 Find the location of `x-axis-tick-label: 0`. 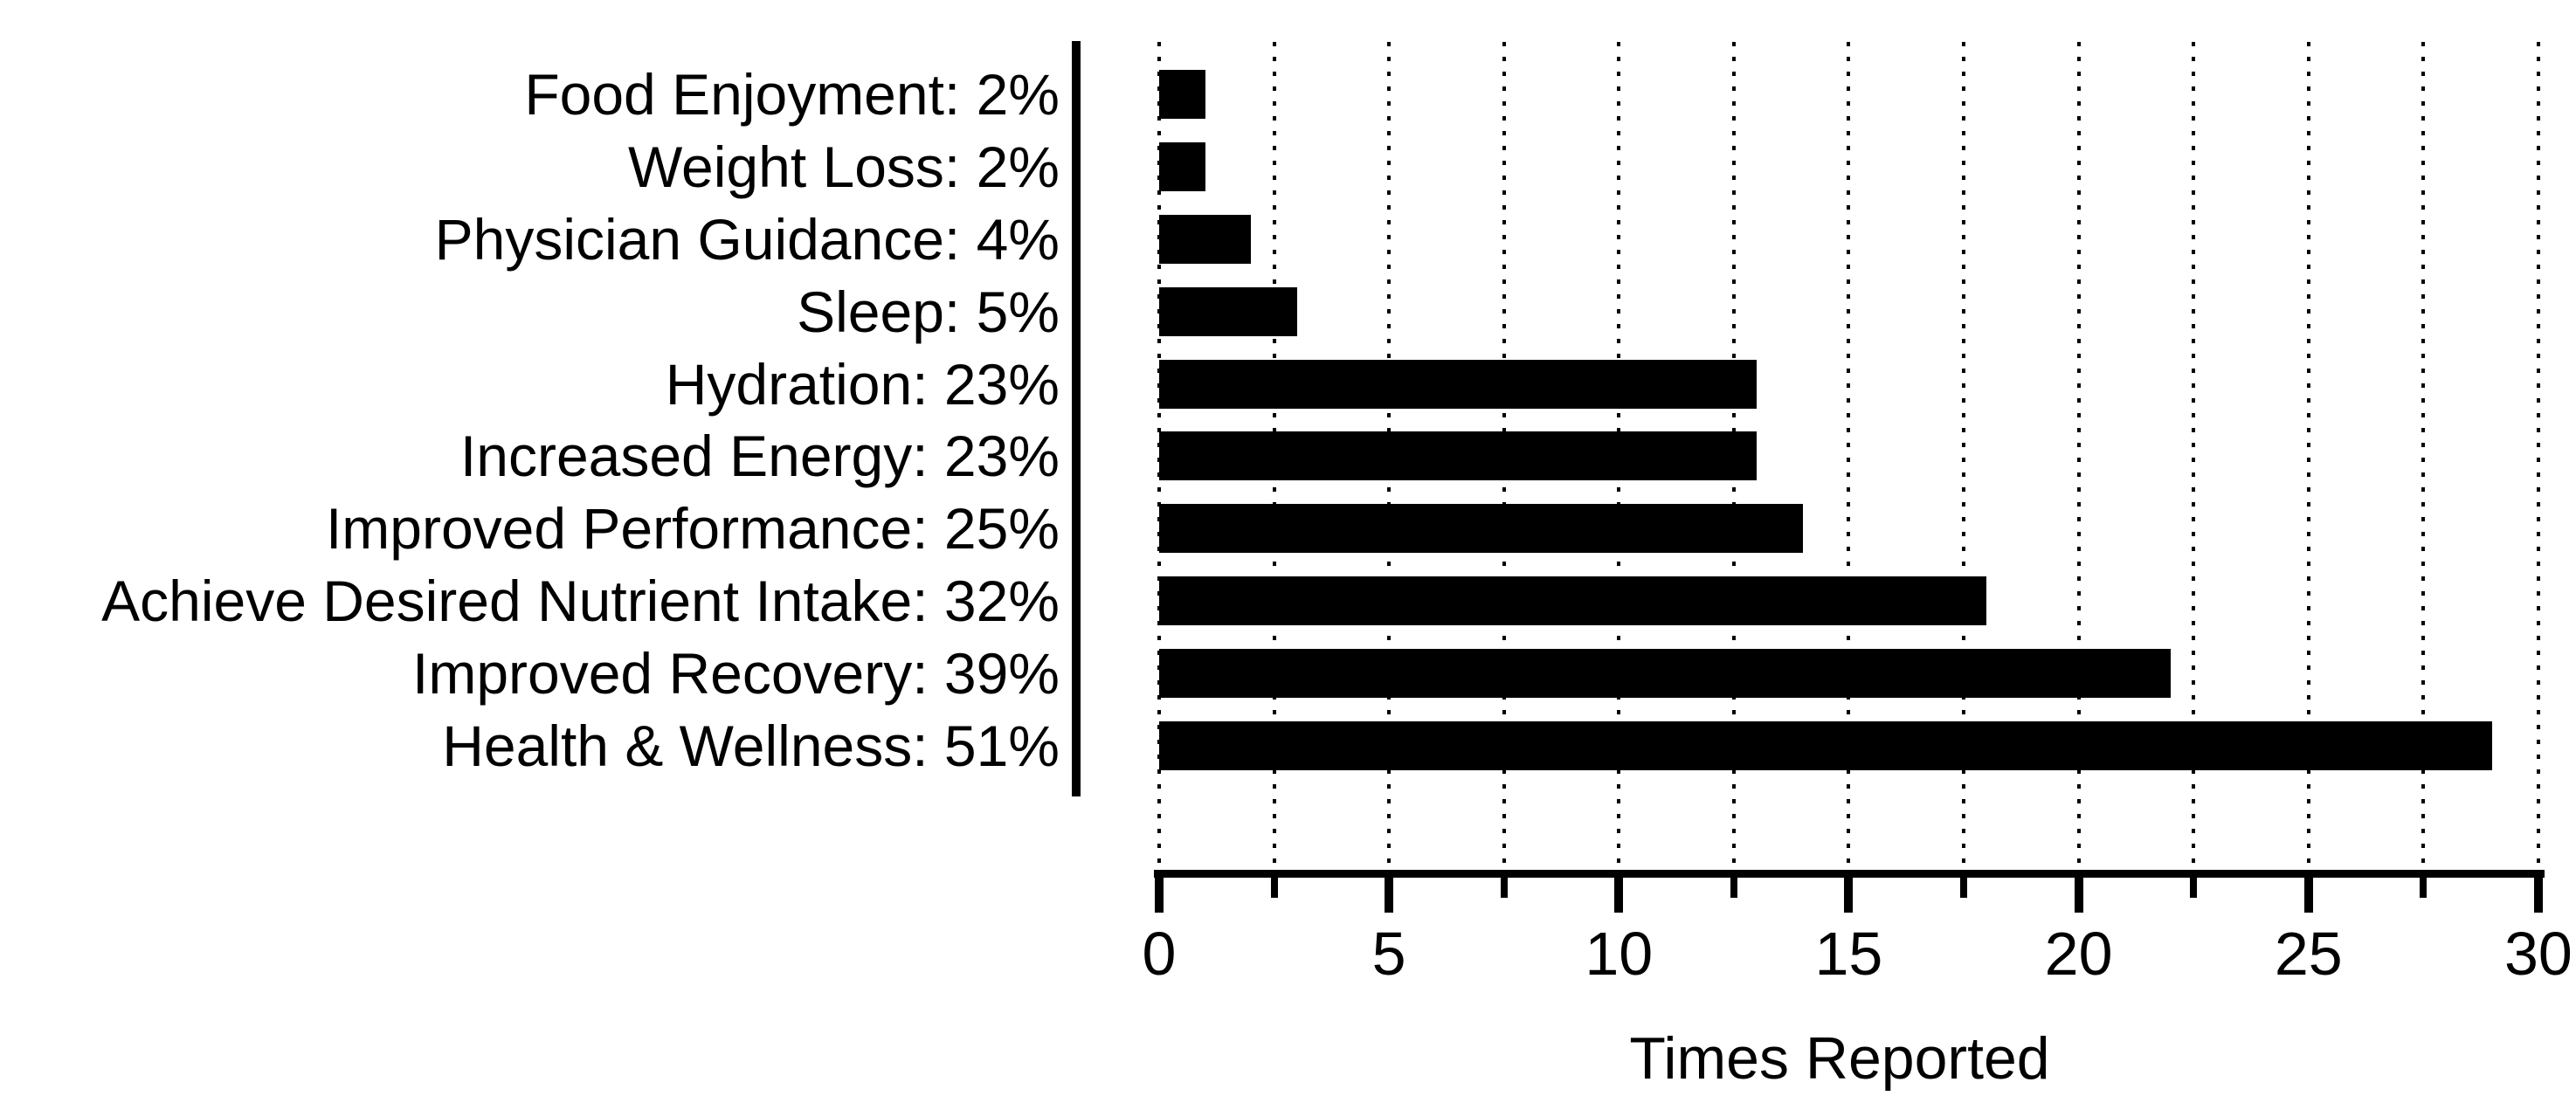

x-axis-tick-label: 0 is located at coordinates (1159, 954).